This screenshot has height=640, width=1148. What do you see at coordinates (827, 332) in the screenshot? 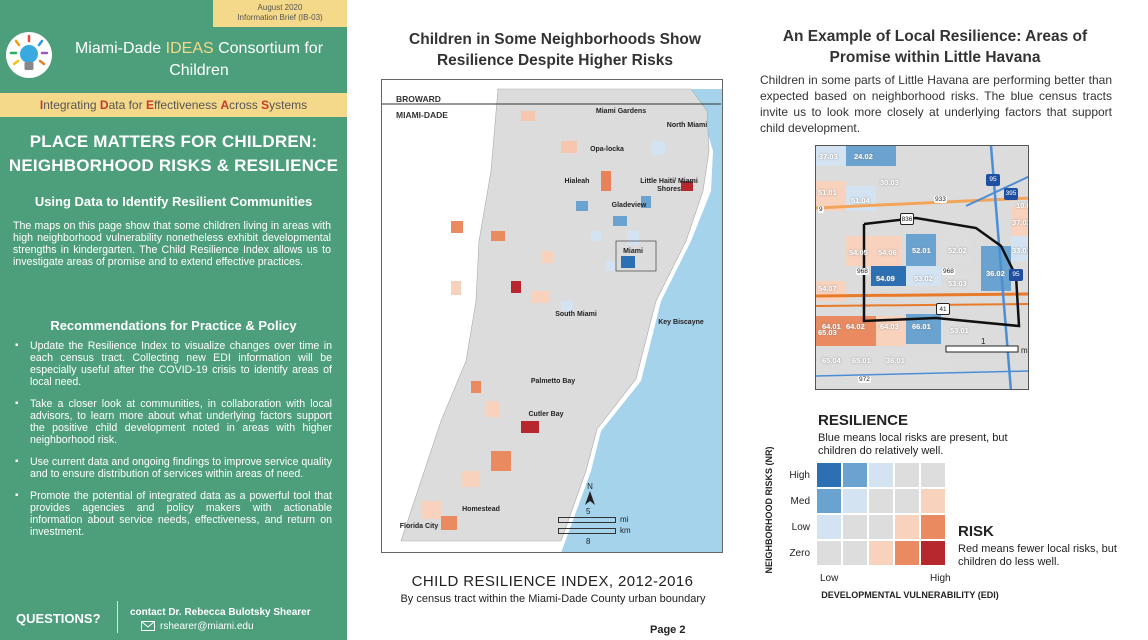
I see `tract-label: 65.03` at bounding box center [827, 332].